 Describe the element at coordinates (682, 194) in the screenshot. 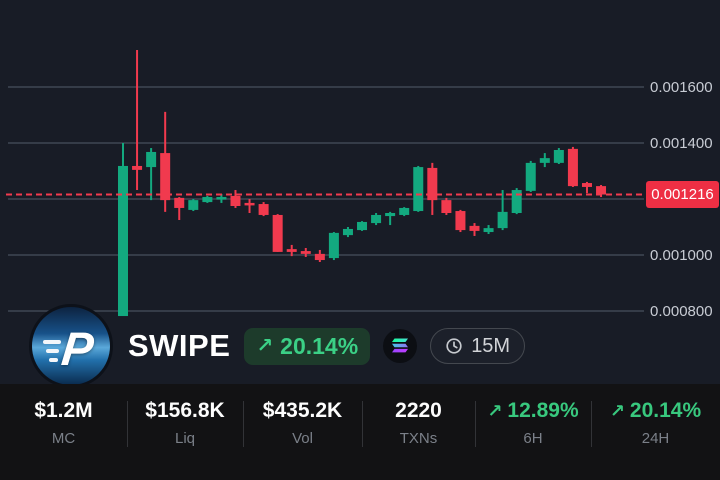

I see `last-price-tag: 0.001216` at that location.